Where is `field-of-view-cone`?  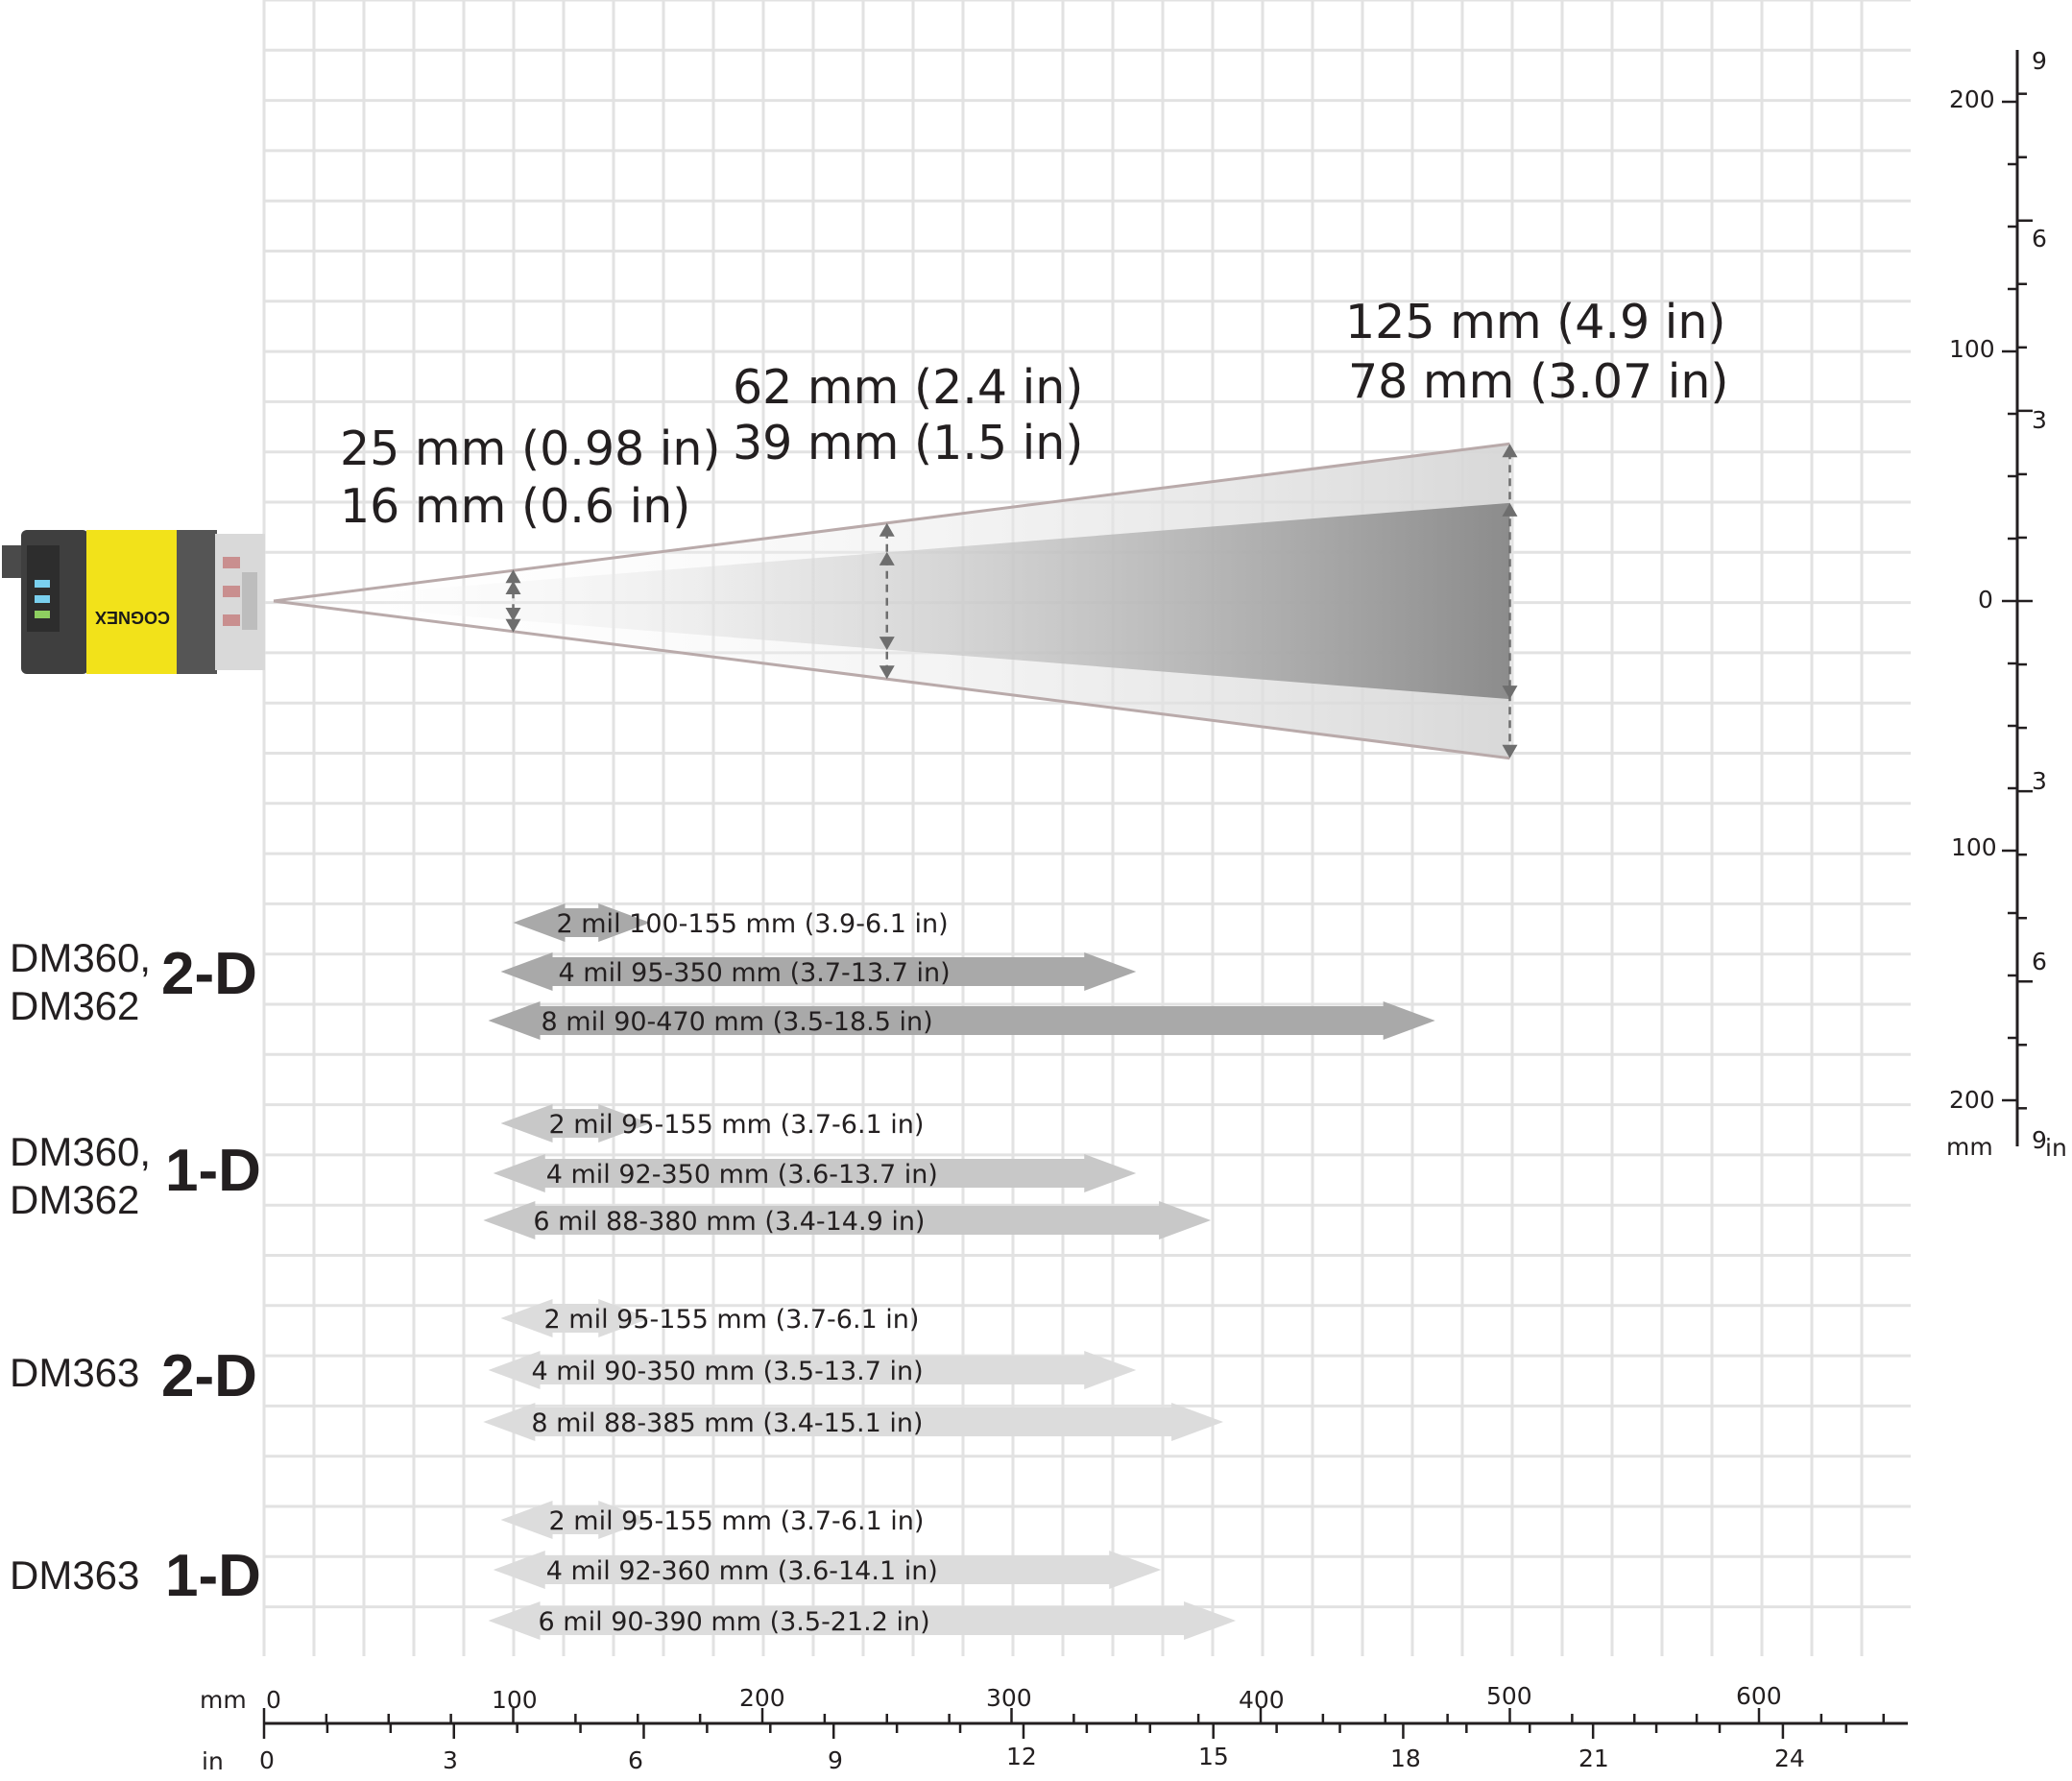 field-of-view-cone is located at coordinates (895, 601).